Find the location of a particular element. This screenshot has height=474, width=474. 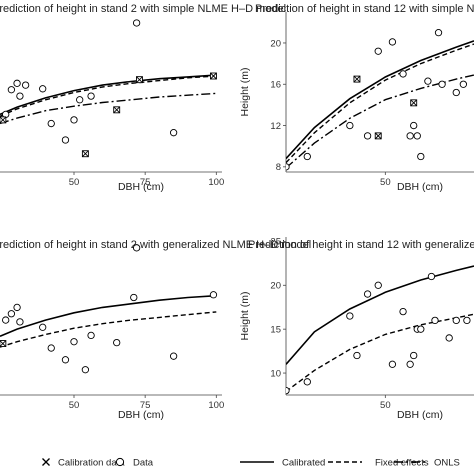

legend-item-fixed-effects: Fixed effects is located at coordinates (378, 463).